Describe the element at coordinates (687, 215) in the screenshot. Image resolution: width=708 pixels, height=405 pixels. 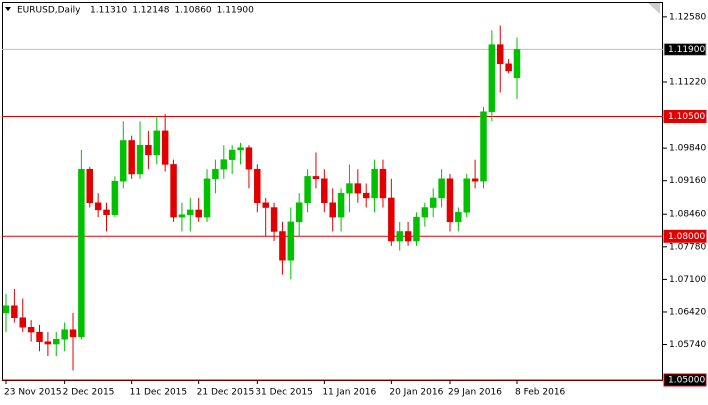
I see `y-tick-label: 1.08460` at that location.